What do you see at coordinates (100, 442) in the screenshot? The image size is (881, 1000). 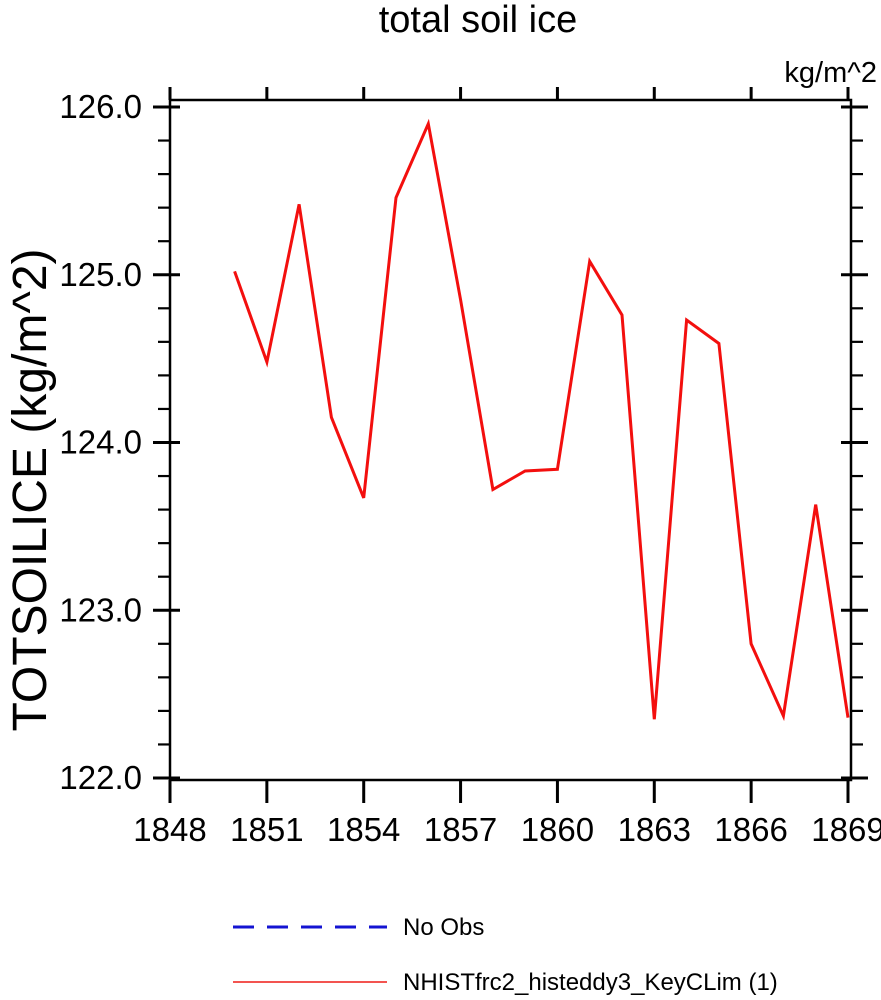 I see `y-tick-label: 124.0` at bounding box center [100, 442].